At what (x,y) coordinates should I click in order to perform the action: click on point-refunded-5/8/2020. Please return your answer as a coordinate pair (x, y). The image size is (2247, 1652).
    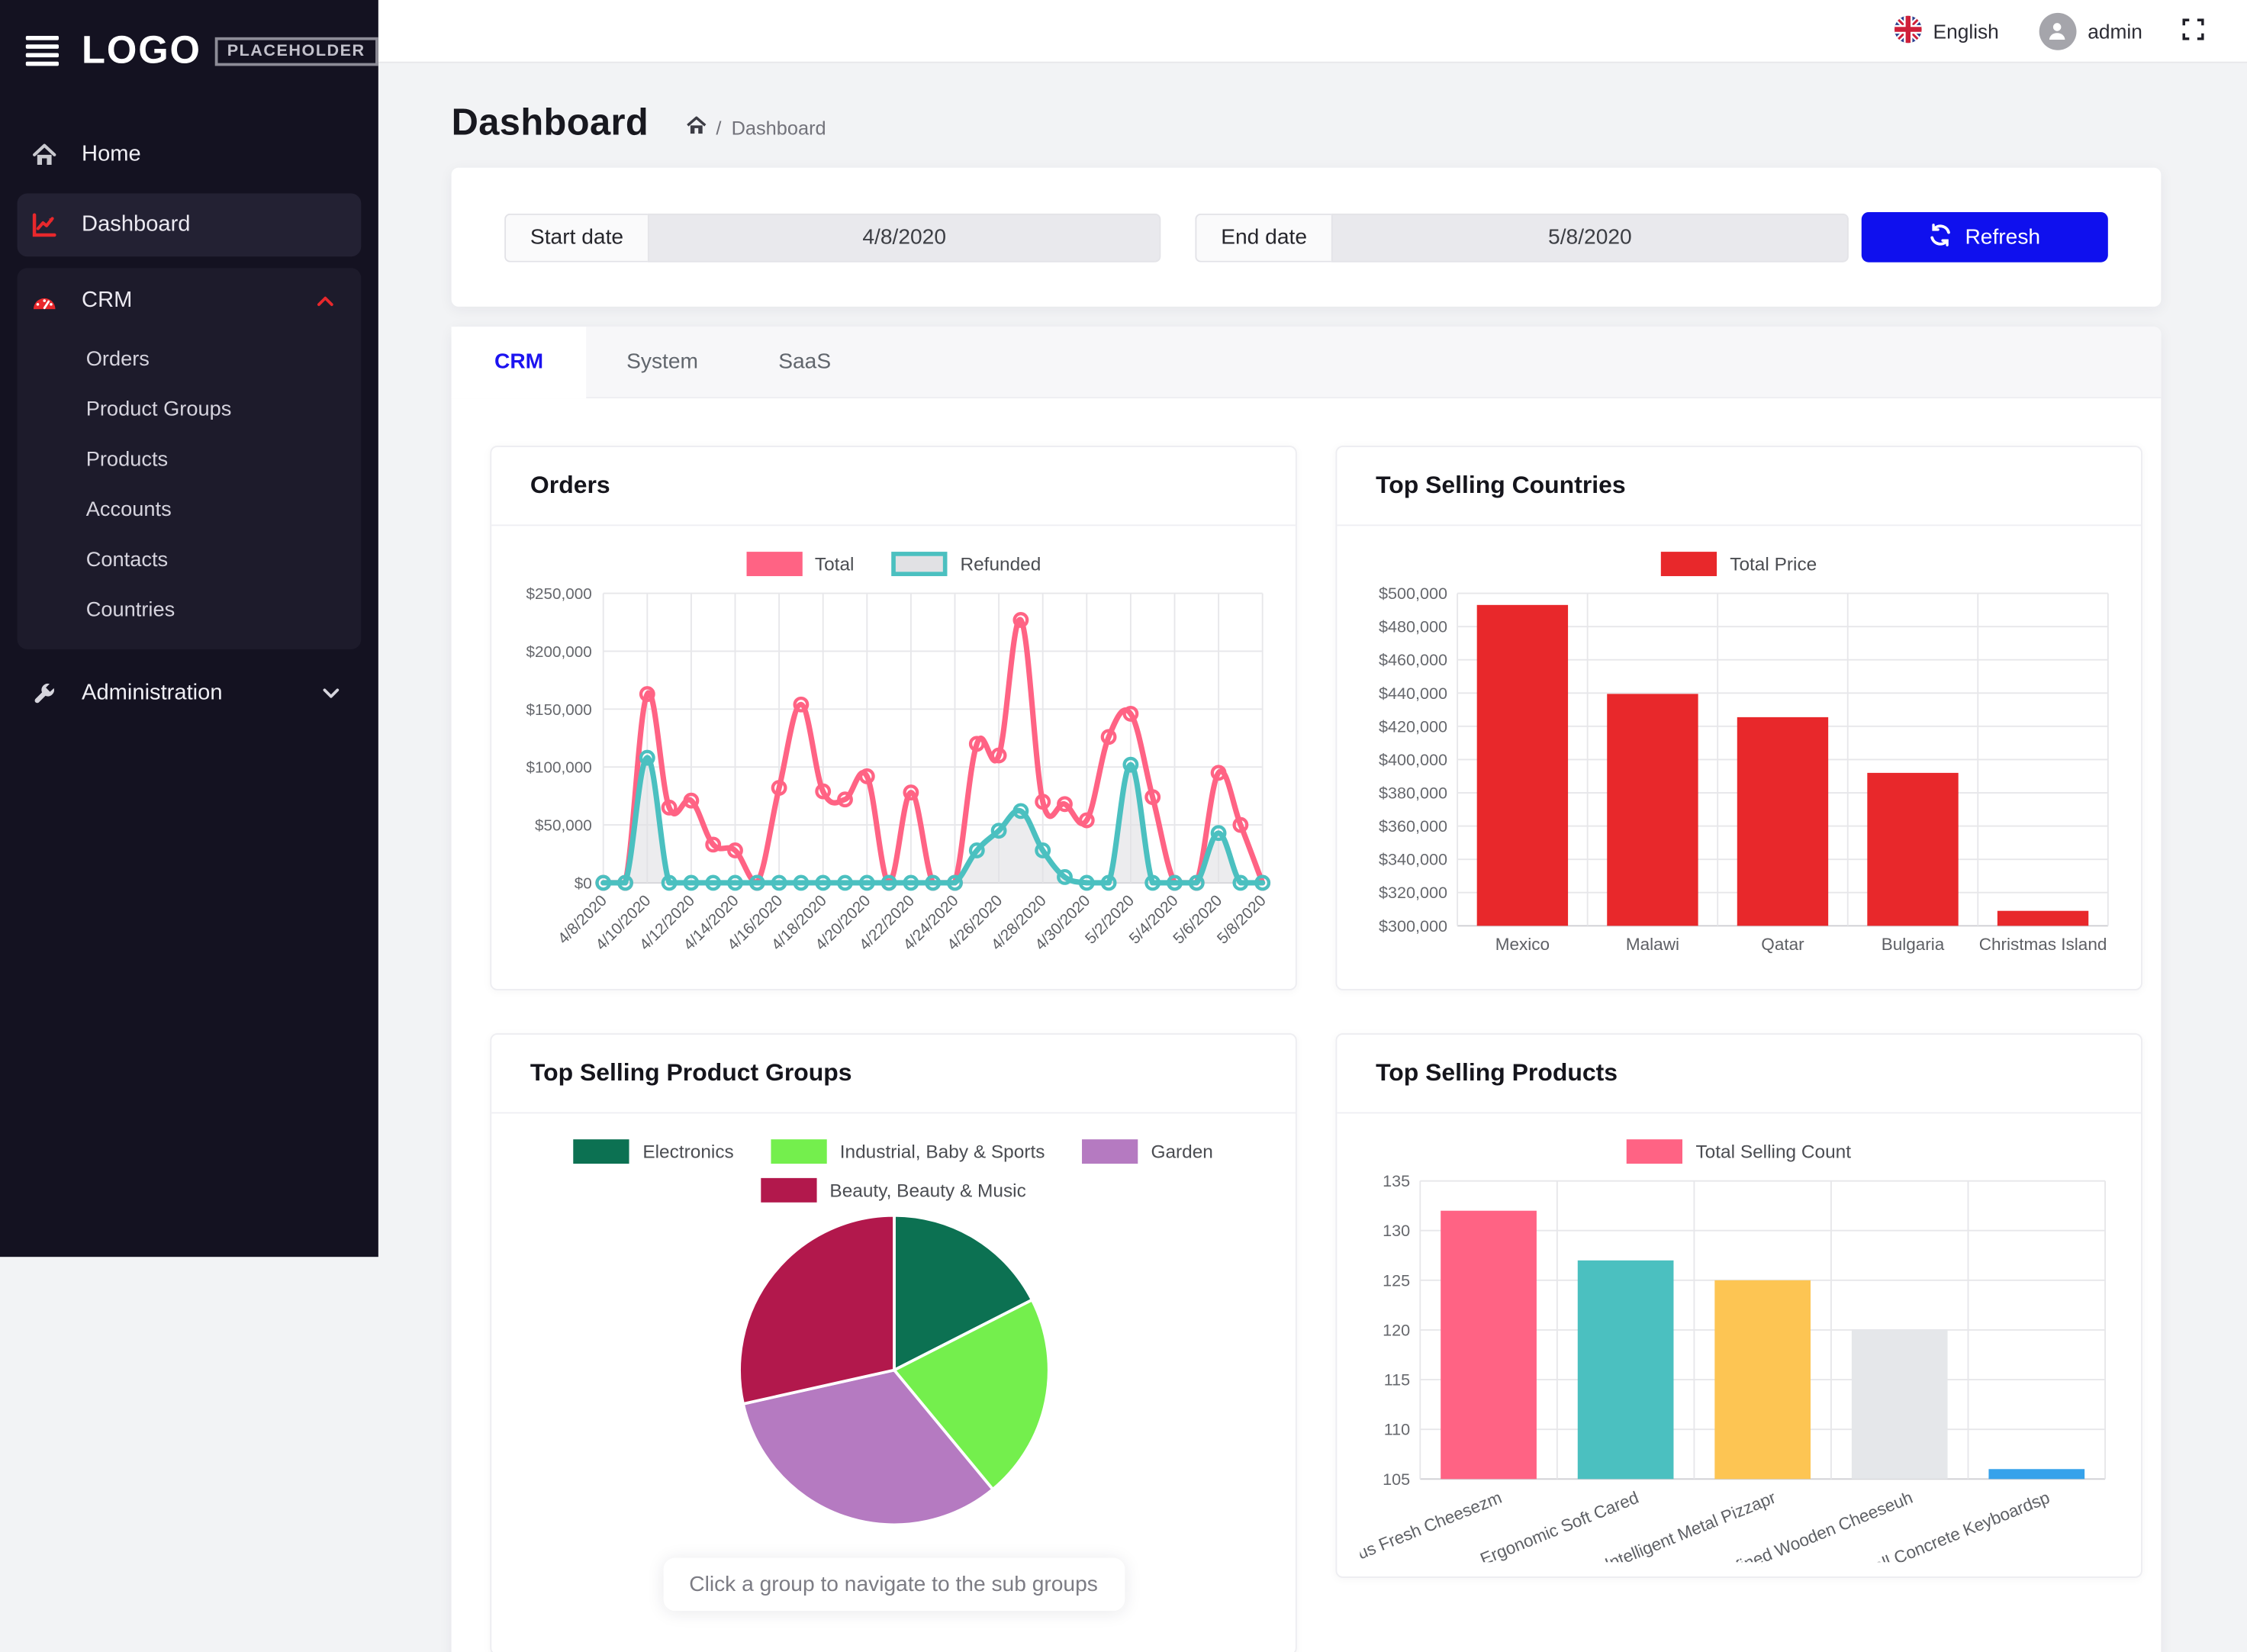
    Looking at the image, I should click on (1262, 882).